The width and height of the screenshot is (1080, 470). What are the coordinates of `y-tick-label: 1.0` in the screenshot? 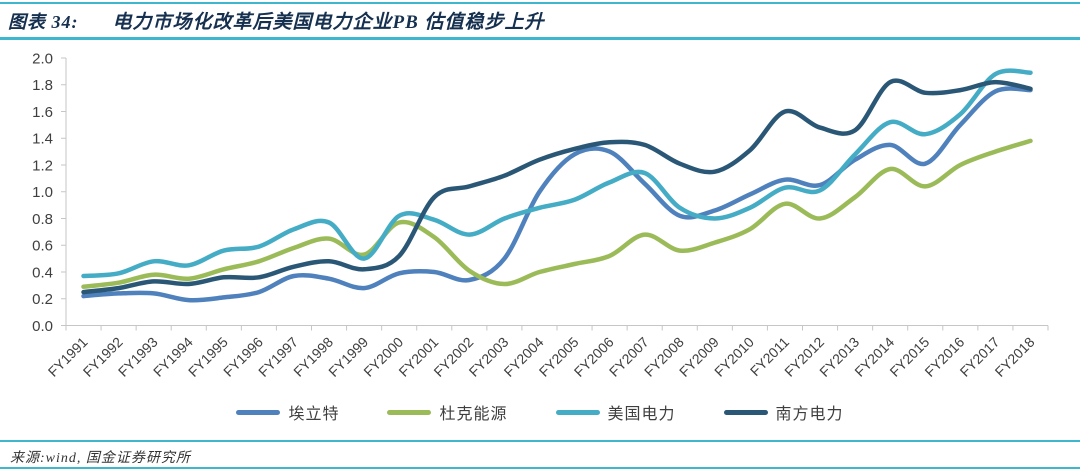 It's located at (42, 192).